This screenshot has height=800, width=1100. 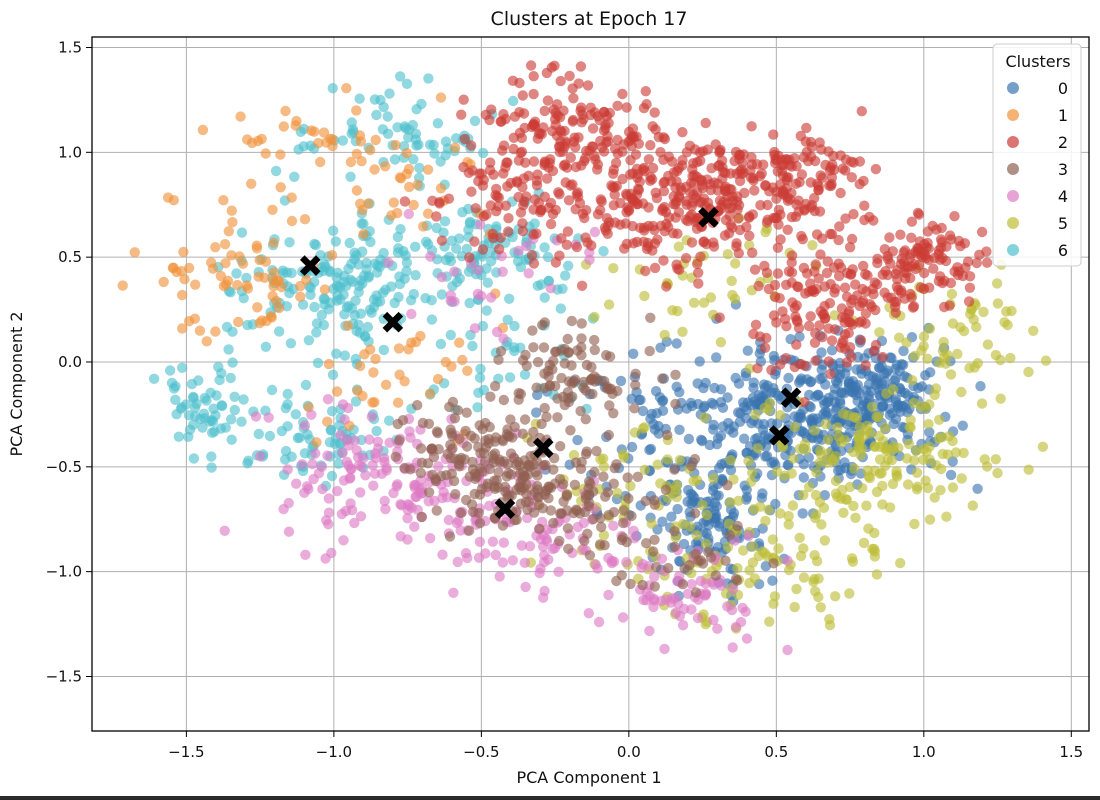 I want to click on x-axis-ticks: −1.5 −1.0 −0.5 0.0 0.5 1.0 1.5, so click(x=625, y=746).